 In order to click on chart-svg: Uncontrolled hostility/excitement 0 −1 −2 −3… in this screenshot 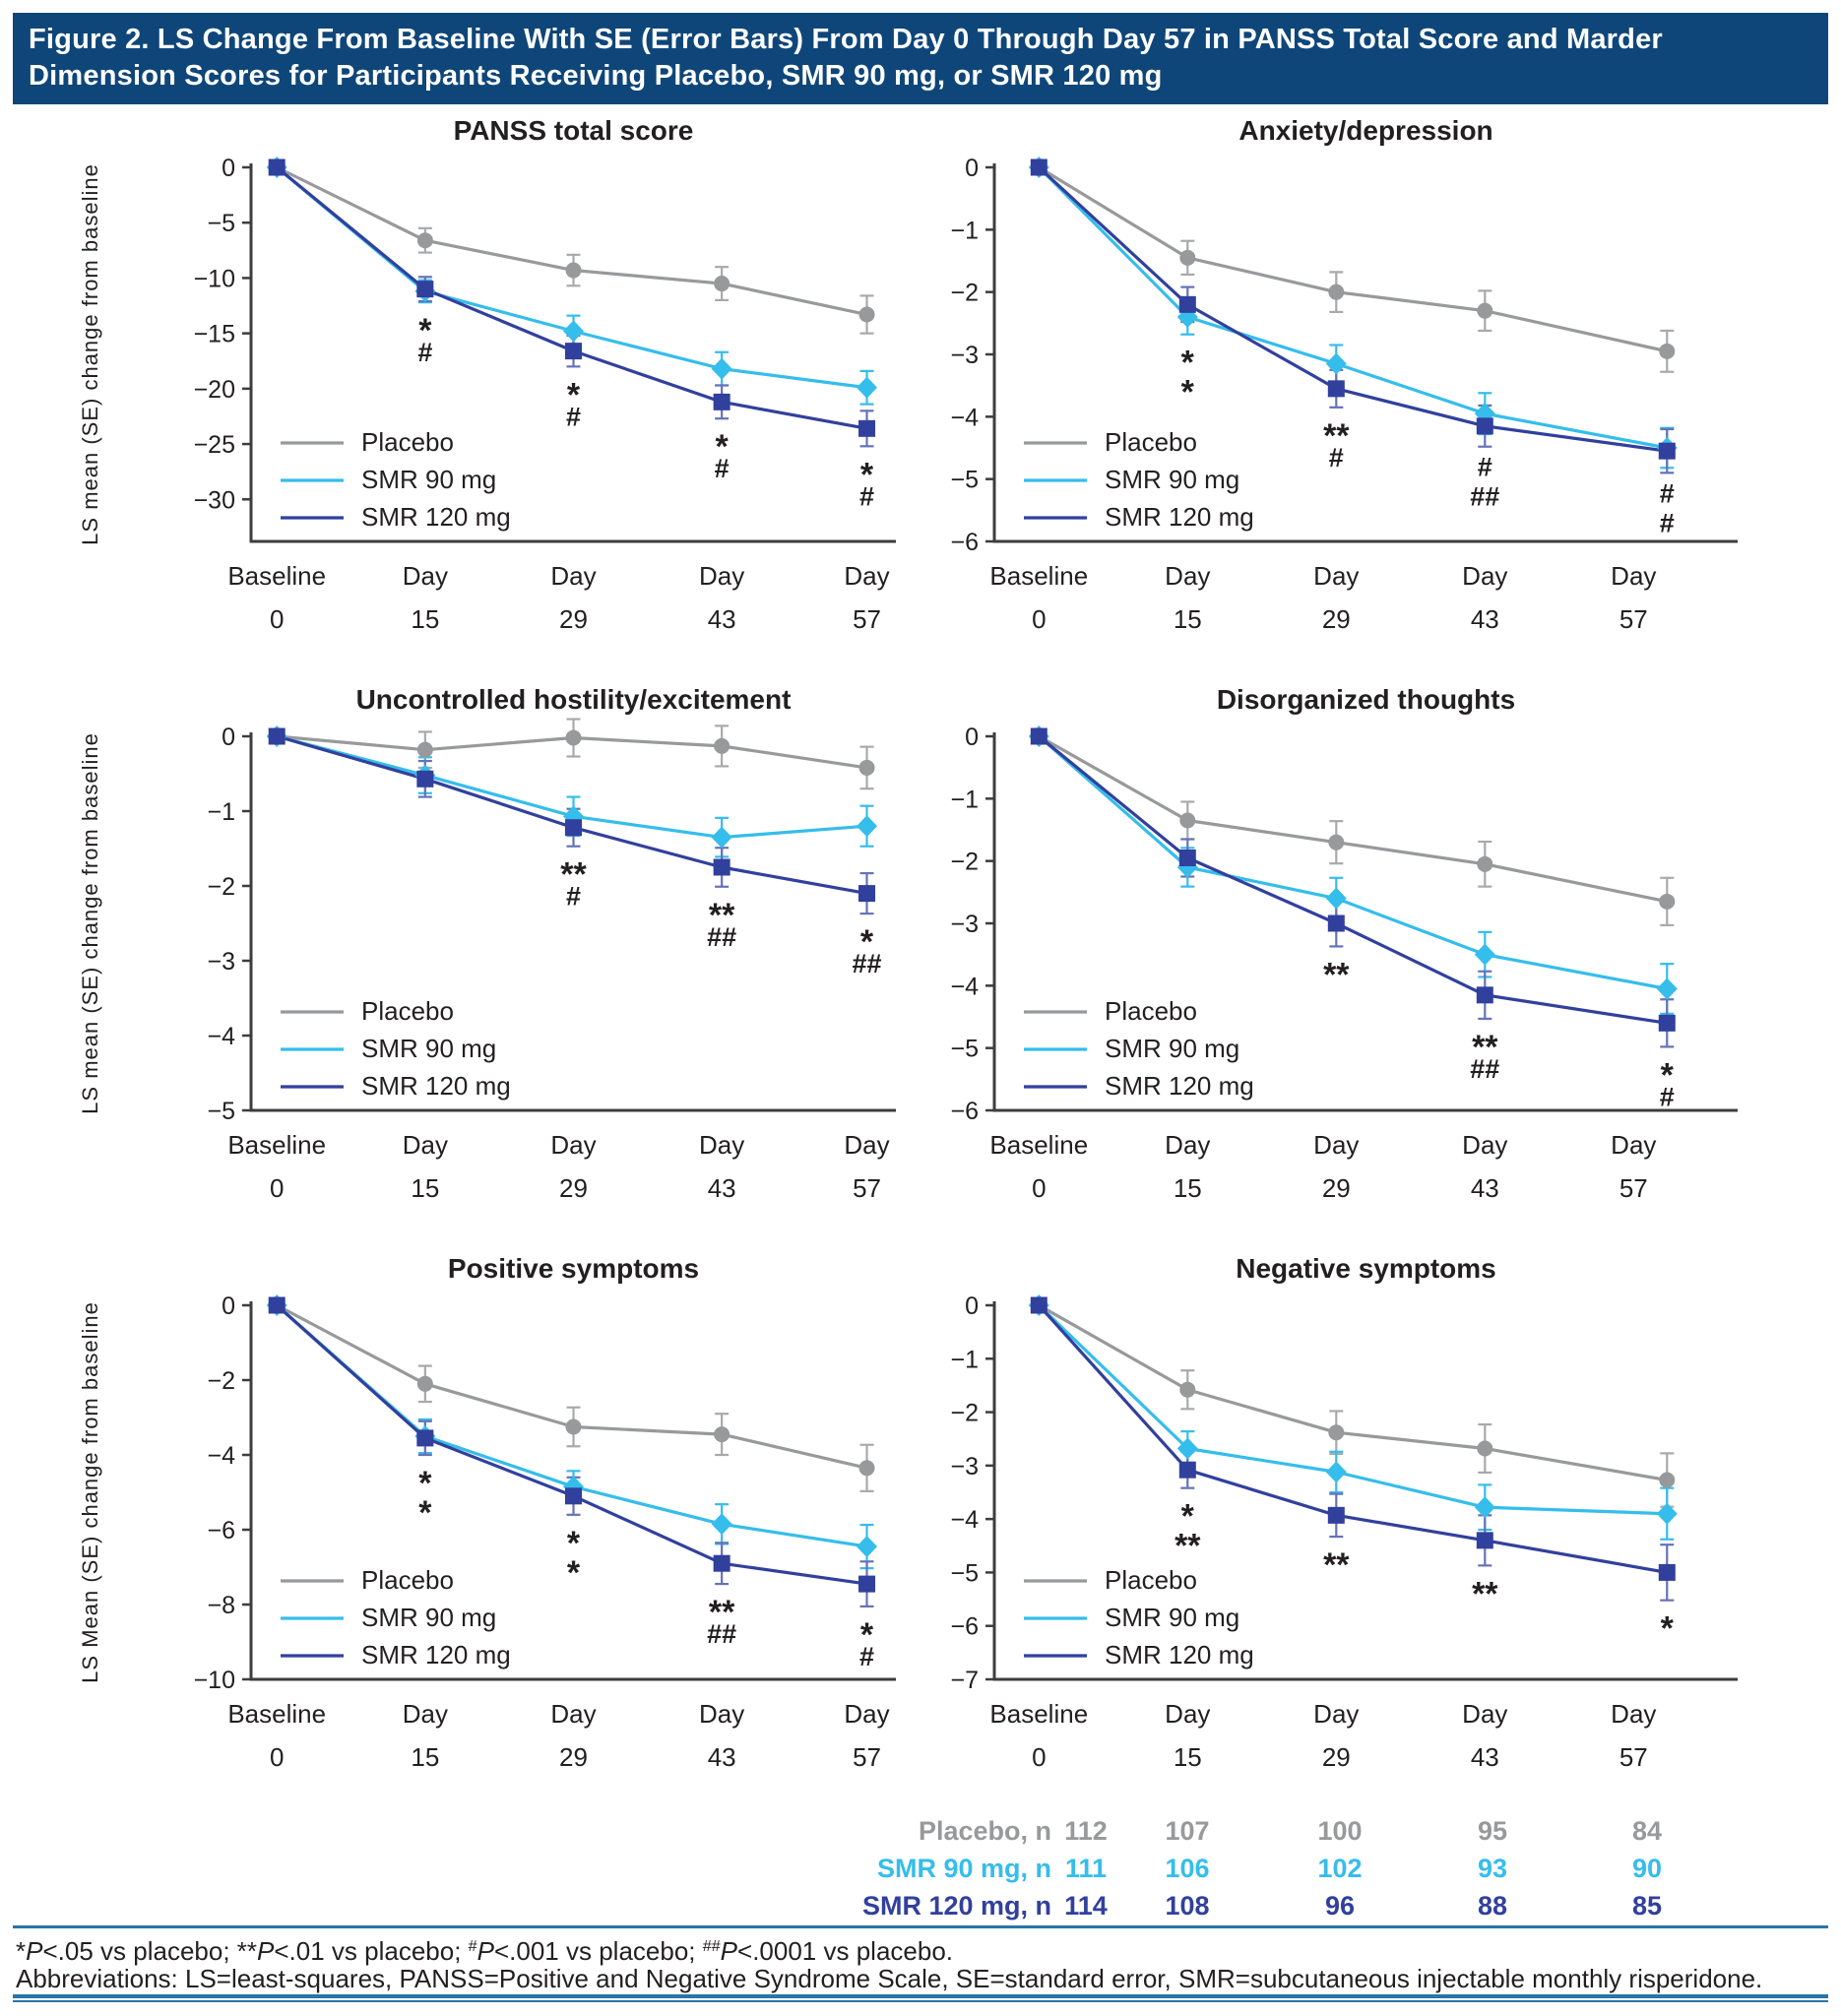, I will do `click(487, 943)`.